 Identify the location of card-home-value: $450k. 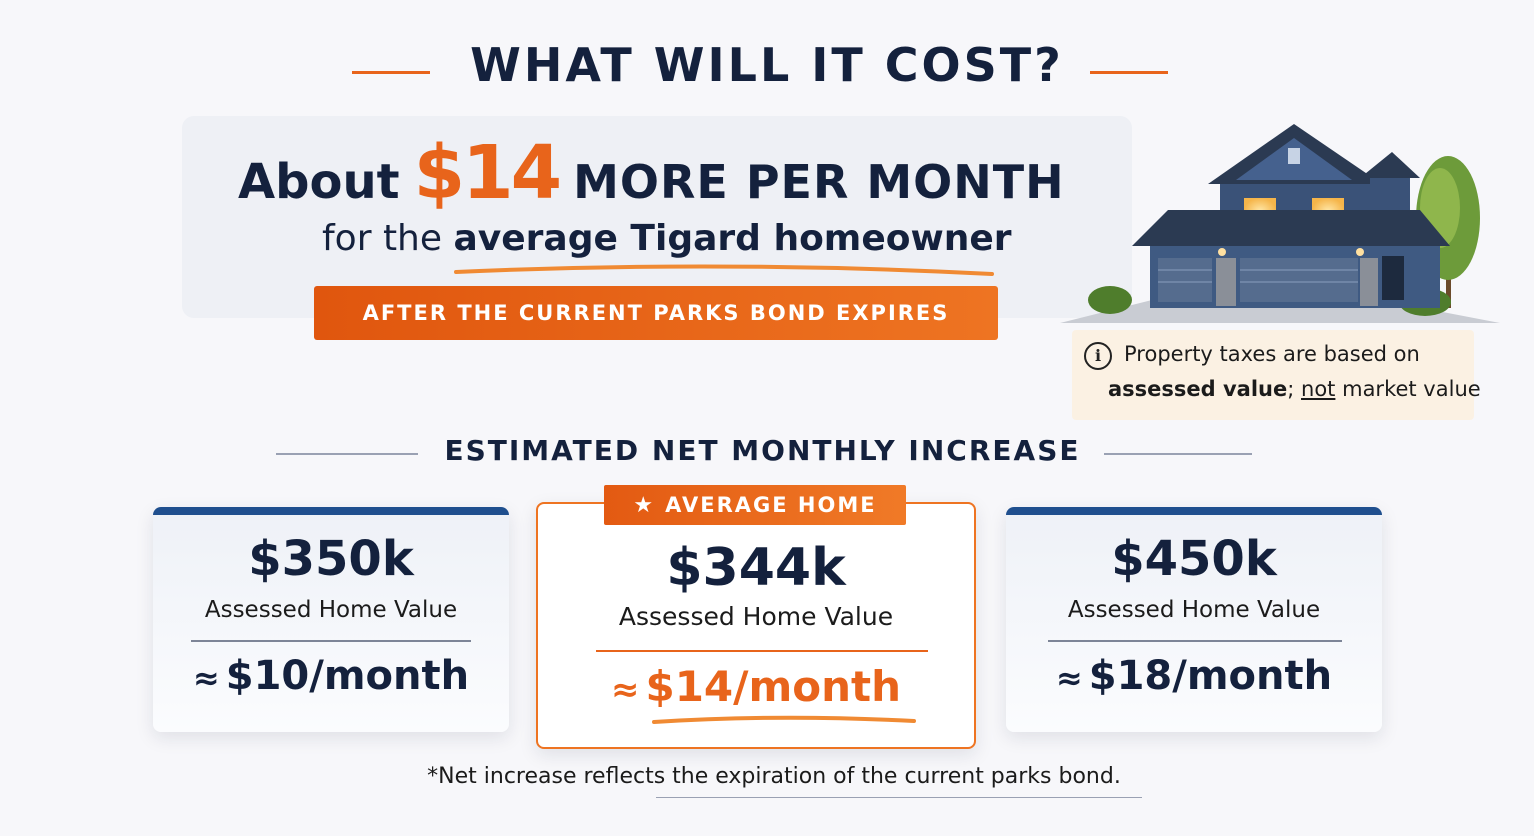
(1194, 559).